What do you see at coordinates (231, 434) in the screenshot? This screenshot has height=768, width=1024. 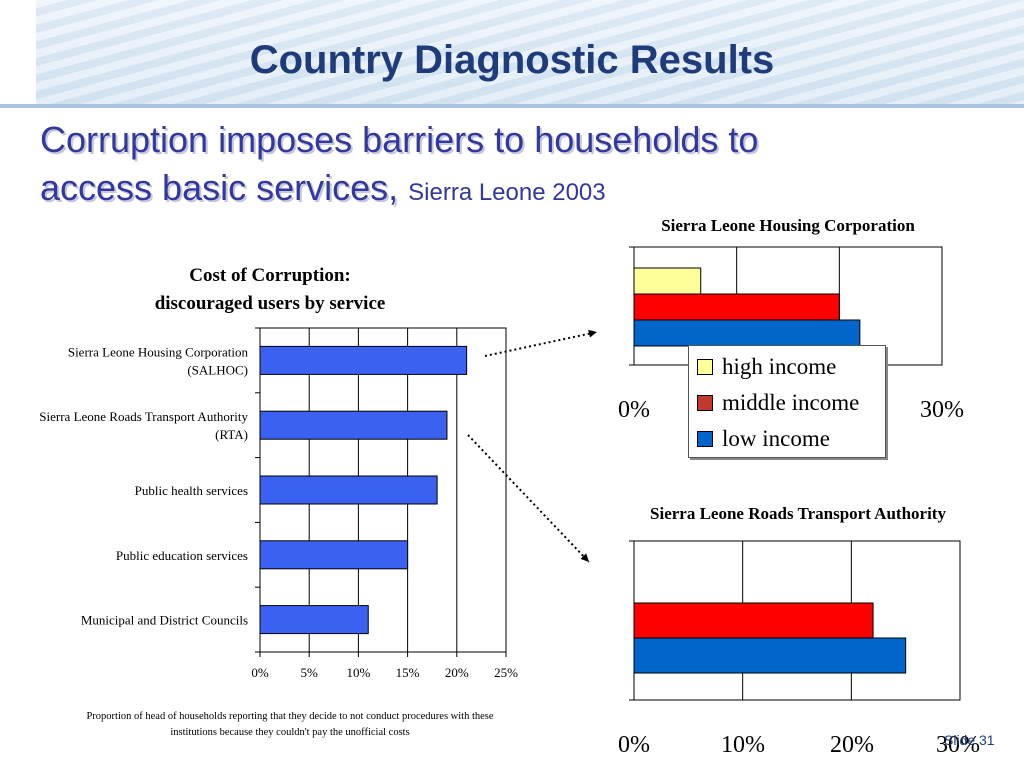 I see `main-category-label: (RTA)` at bounding box center [231, 434].